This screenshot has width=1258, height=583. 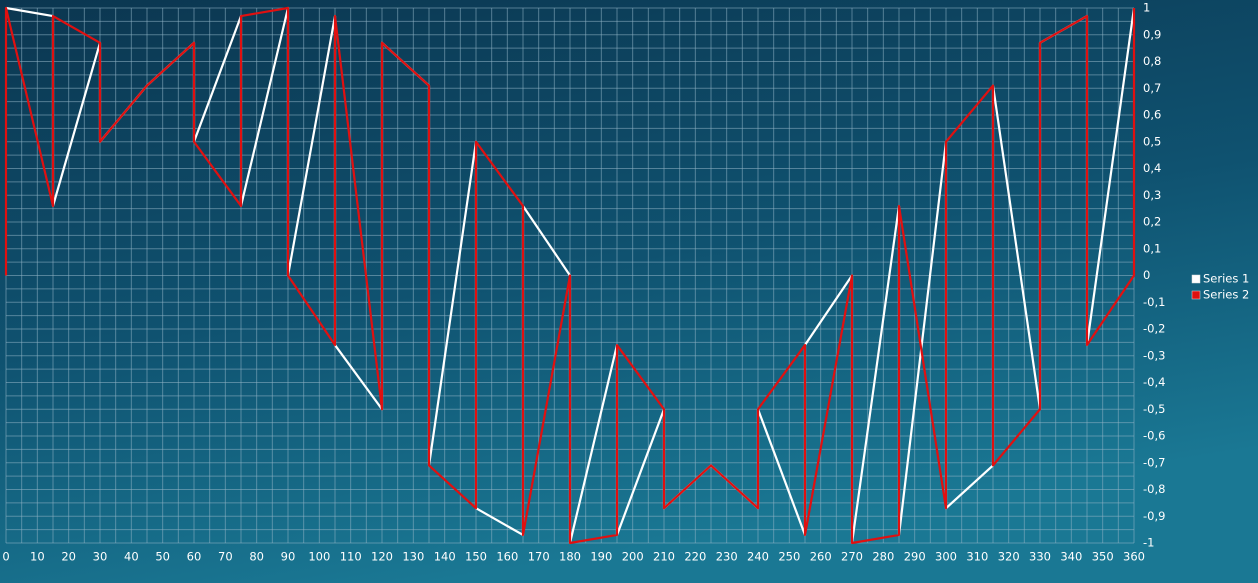 I want to click on legend-label: Series 2, so click(x=1226, y=295).